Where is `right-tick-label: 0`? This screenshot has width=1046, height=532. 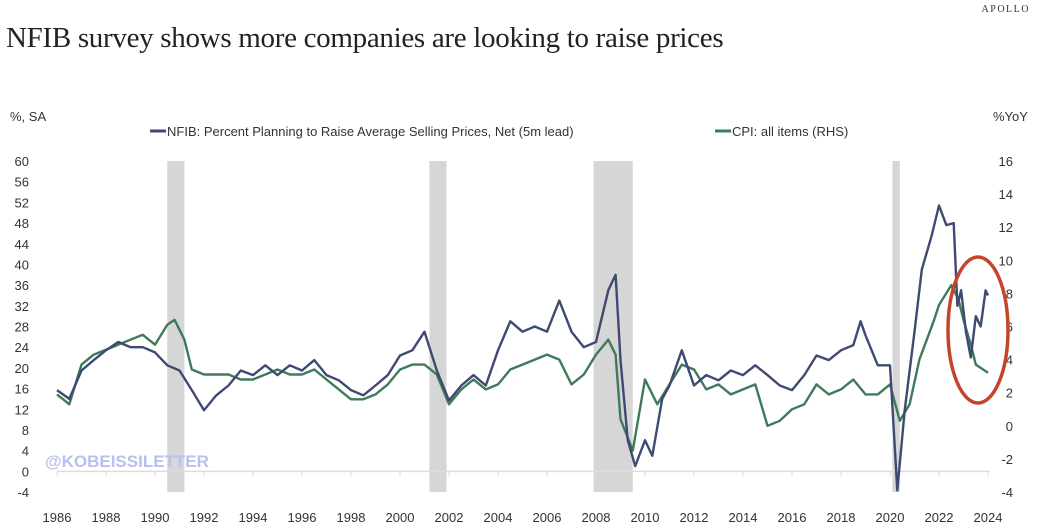 right-tick-label: 0 is located at coordinates (1009, 426).